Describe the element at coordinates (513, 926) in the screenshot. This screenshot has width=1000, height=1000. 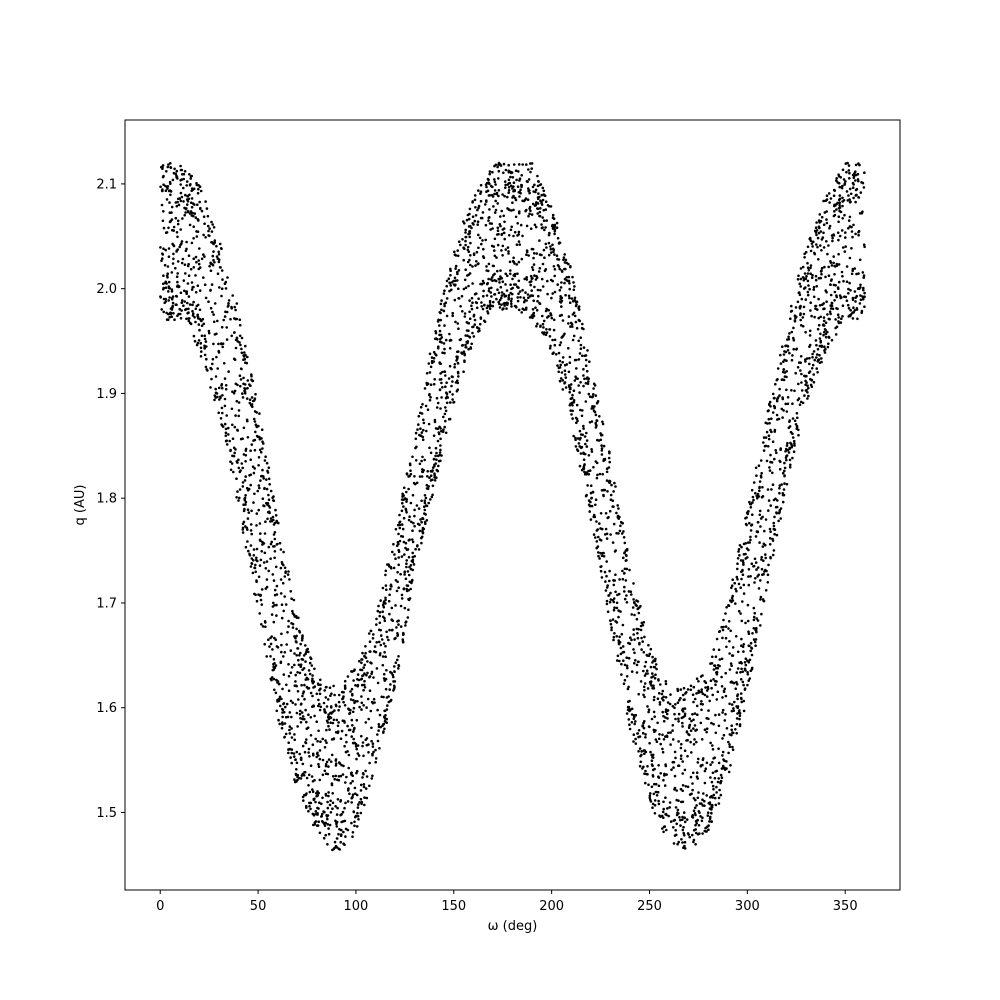
I see `x-axis-label: ω (deg)` at that location.